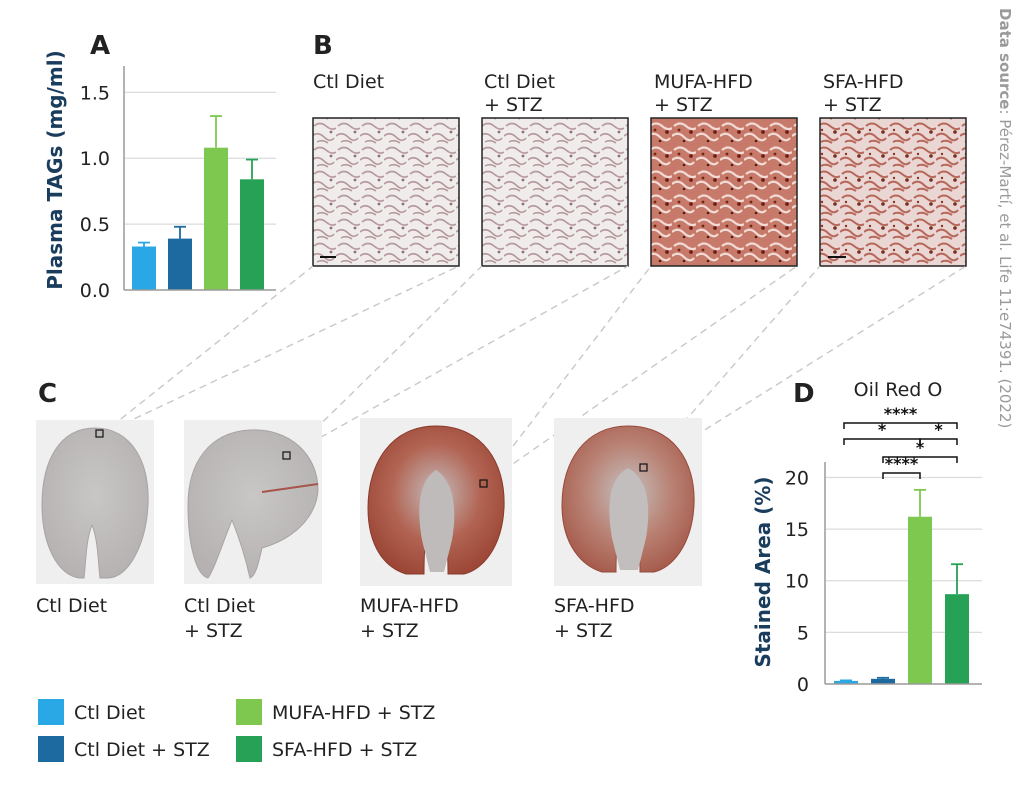 This screenshot has width=1024, height=810. What do you see at coordinates (901, 586) in the screenshot?
I see `chart-d-bars` at bounding box center [901, 586].